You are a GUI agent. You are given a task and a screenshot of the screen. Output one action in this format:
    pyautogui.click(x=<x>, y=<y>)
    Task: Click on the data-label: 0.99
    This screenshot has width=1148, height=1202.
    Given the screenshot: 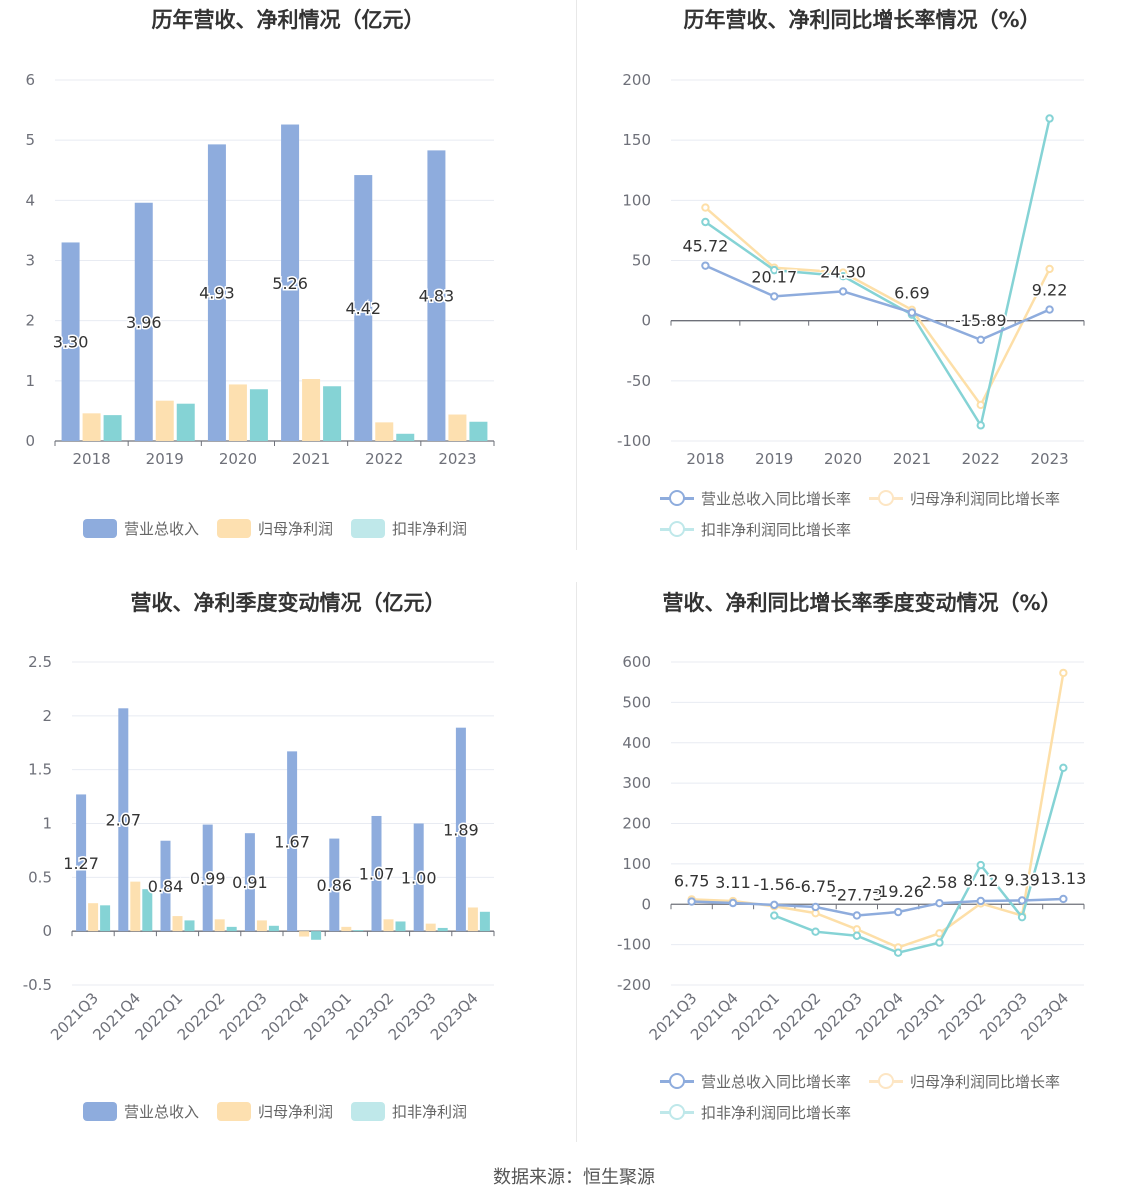 What is the action you would take?
    pyautogui.click(x=208, y=878)
    